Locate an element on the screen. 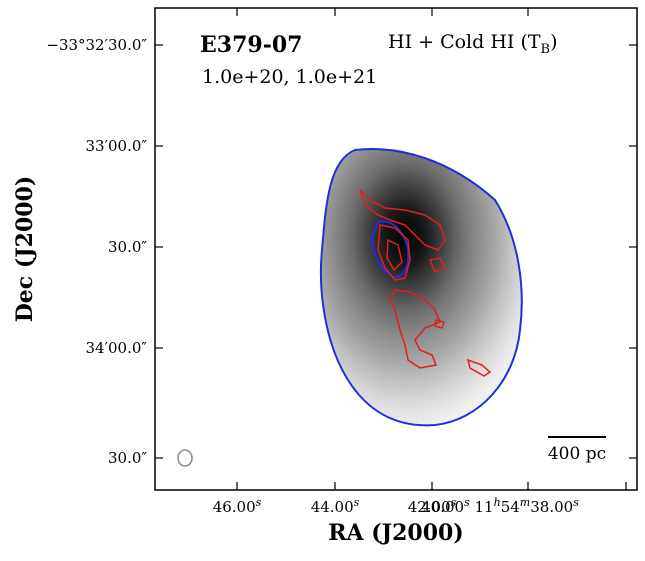 The height and width of the screenshot is (561, 645). map-label: HI + Cold HI (TB) is located at coordinates (473, 44).